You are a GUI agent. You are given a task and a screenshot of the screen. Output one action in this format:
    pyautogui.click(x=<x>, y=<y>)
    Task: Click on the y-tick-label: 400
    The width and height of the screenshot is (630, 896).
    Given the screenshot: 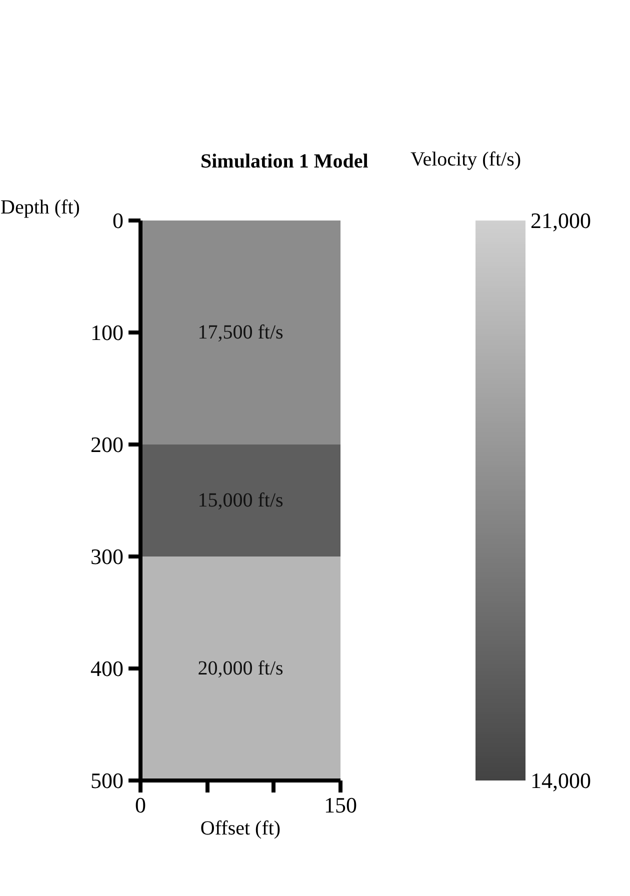 What is the action you would take?
    pyautogui.click(x=107, y=668)
    